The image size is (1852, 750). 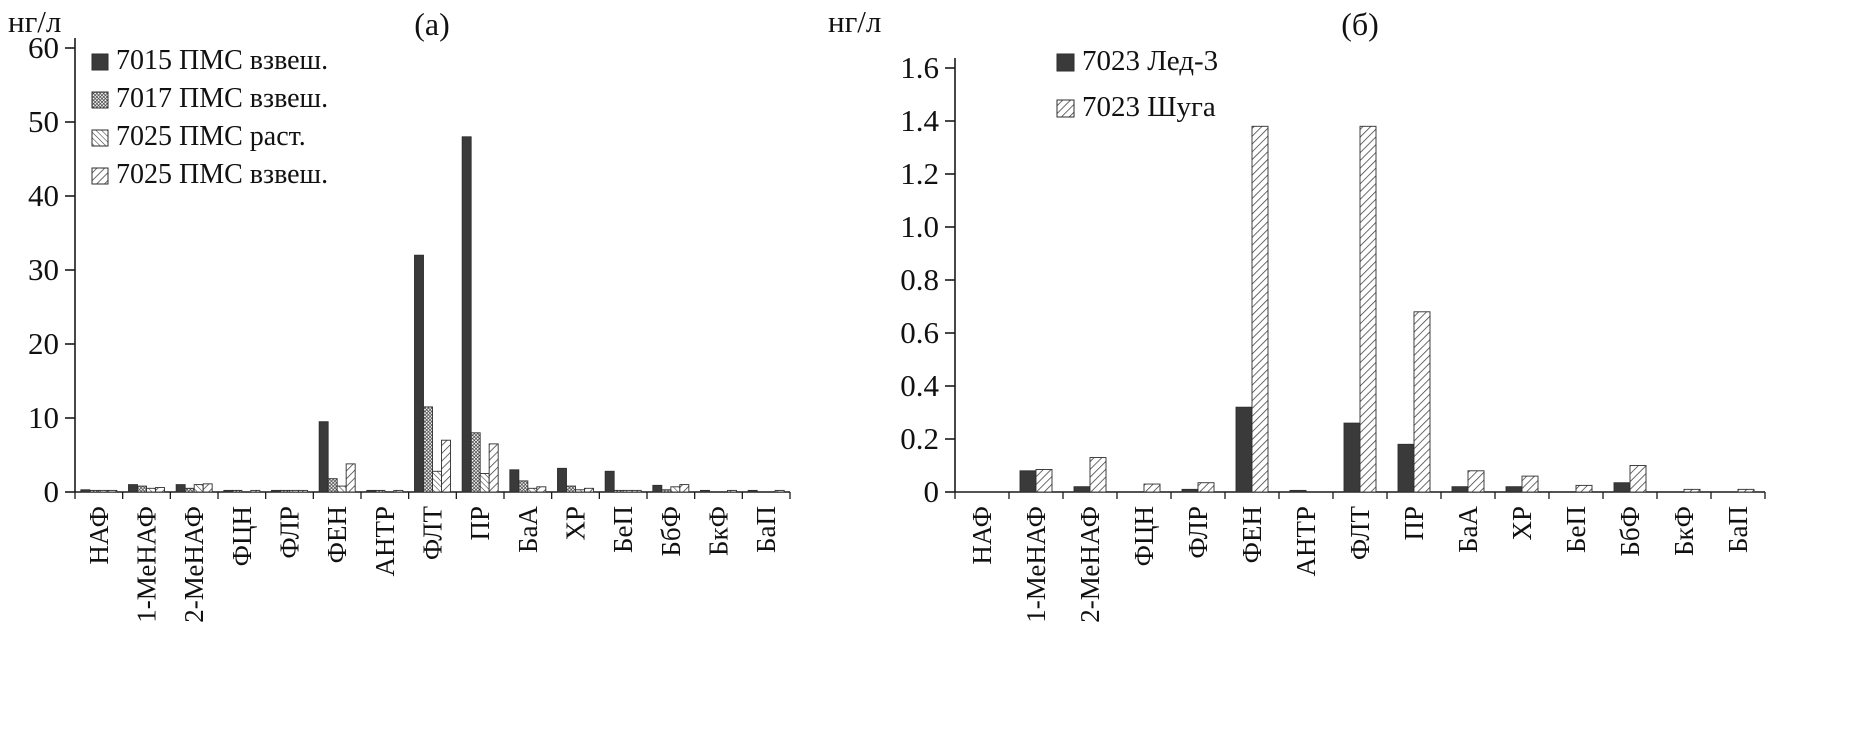 I want to click on legend-label: 7015 ПМС взвеш., so click(x=222, y=60).